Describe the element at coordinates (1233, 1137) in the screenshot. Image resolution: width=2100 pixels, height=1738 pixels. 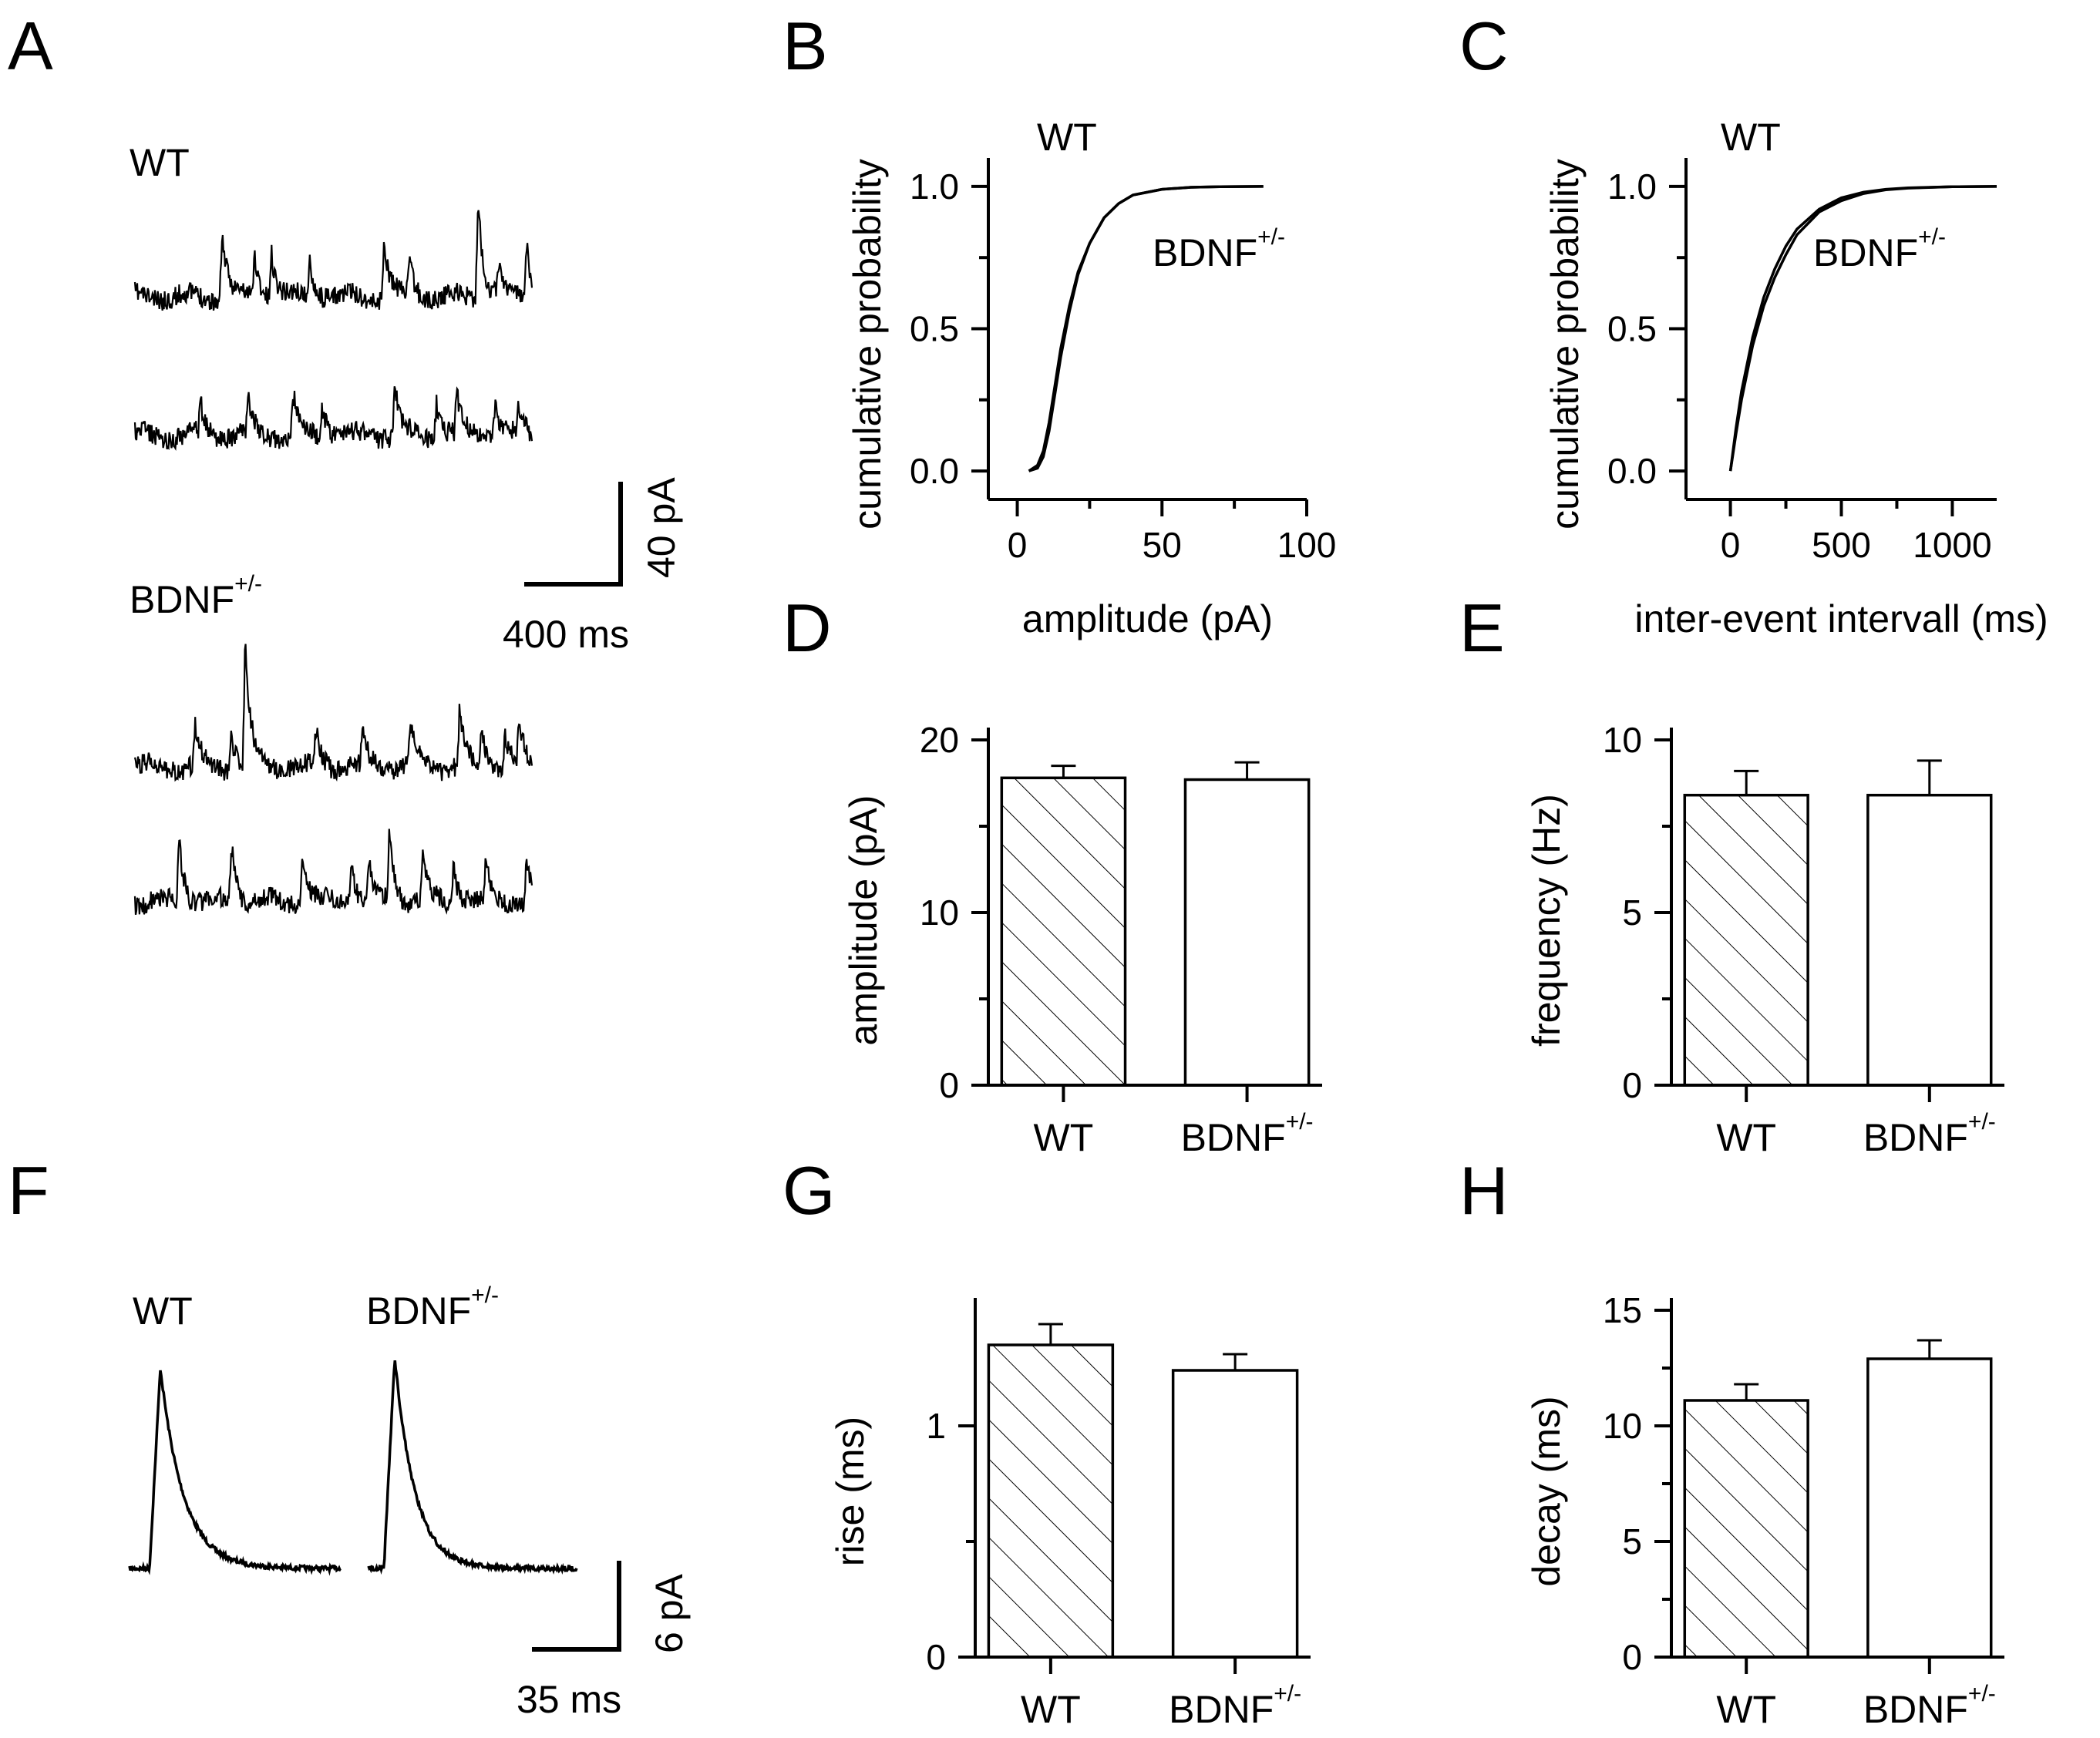
I see `d-x-tick-label-bdnf-text: BDNF` at that location.